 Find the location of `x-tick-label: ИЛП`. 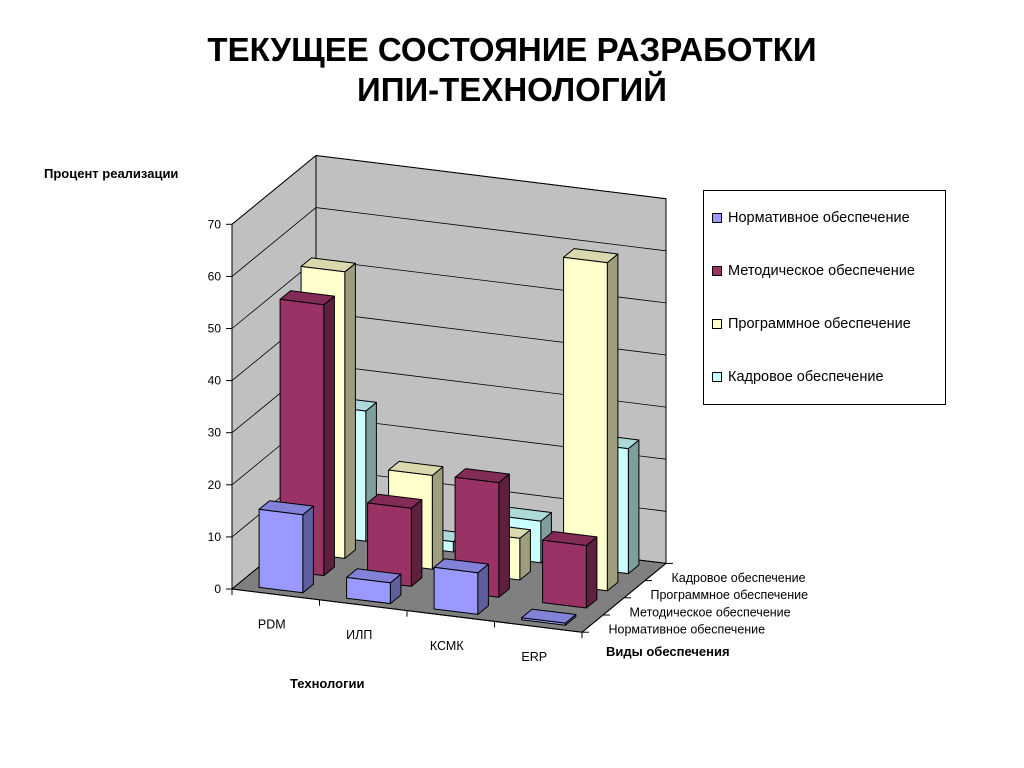

x-tick-label: ИЛП is located at coordinates (359, 635).